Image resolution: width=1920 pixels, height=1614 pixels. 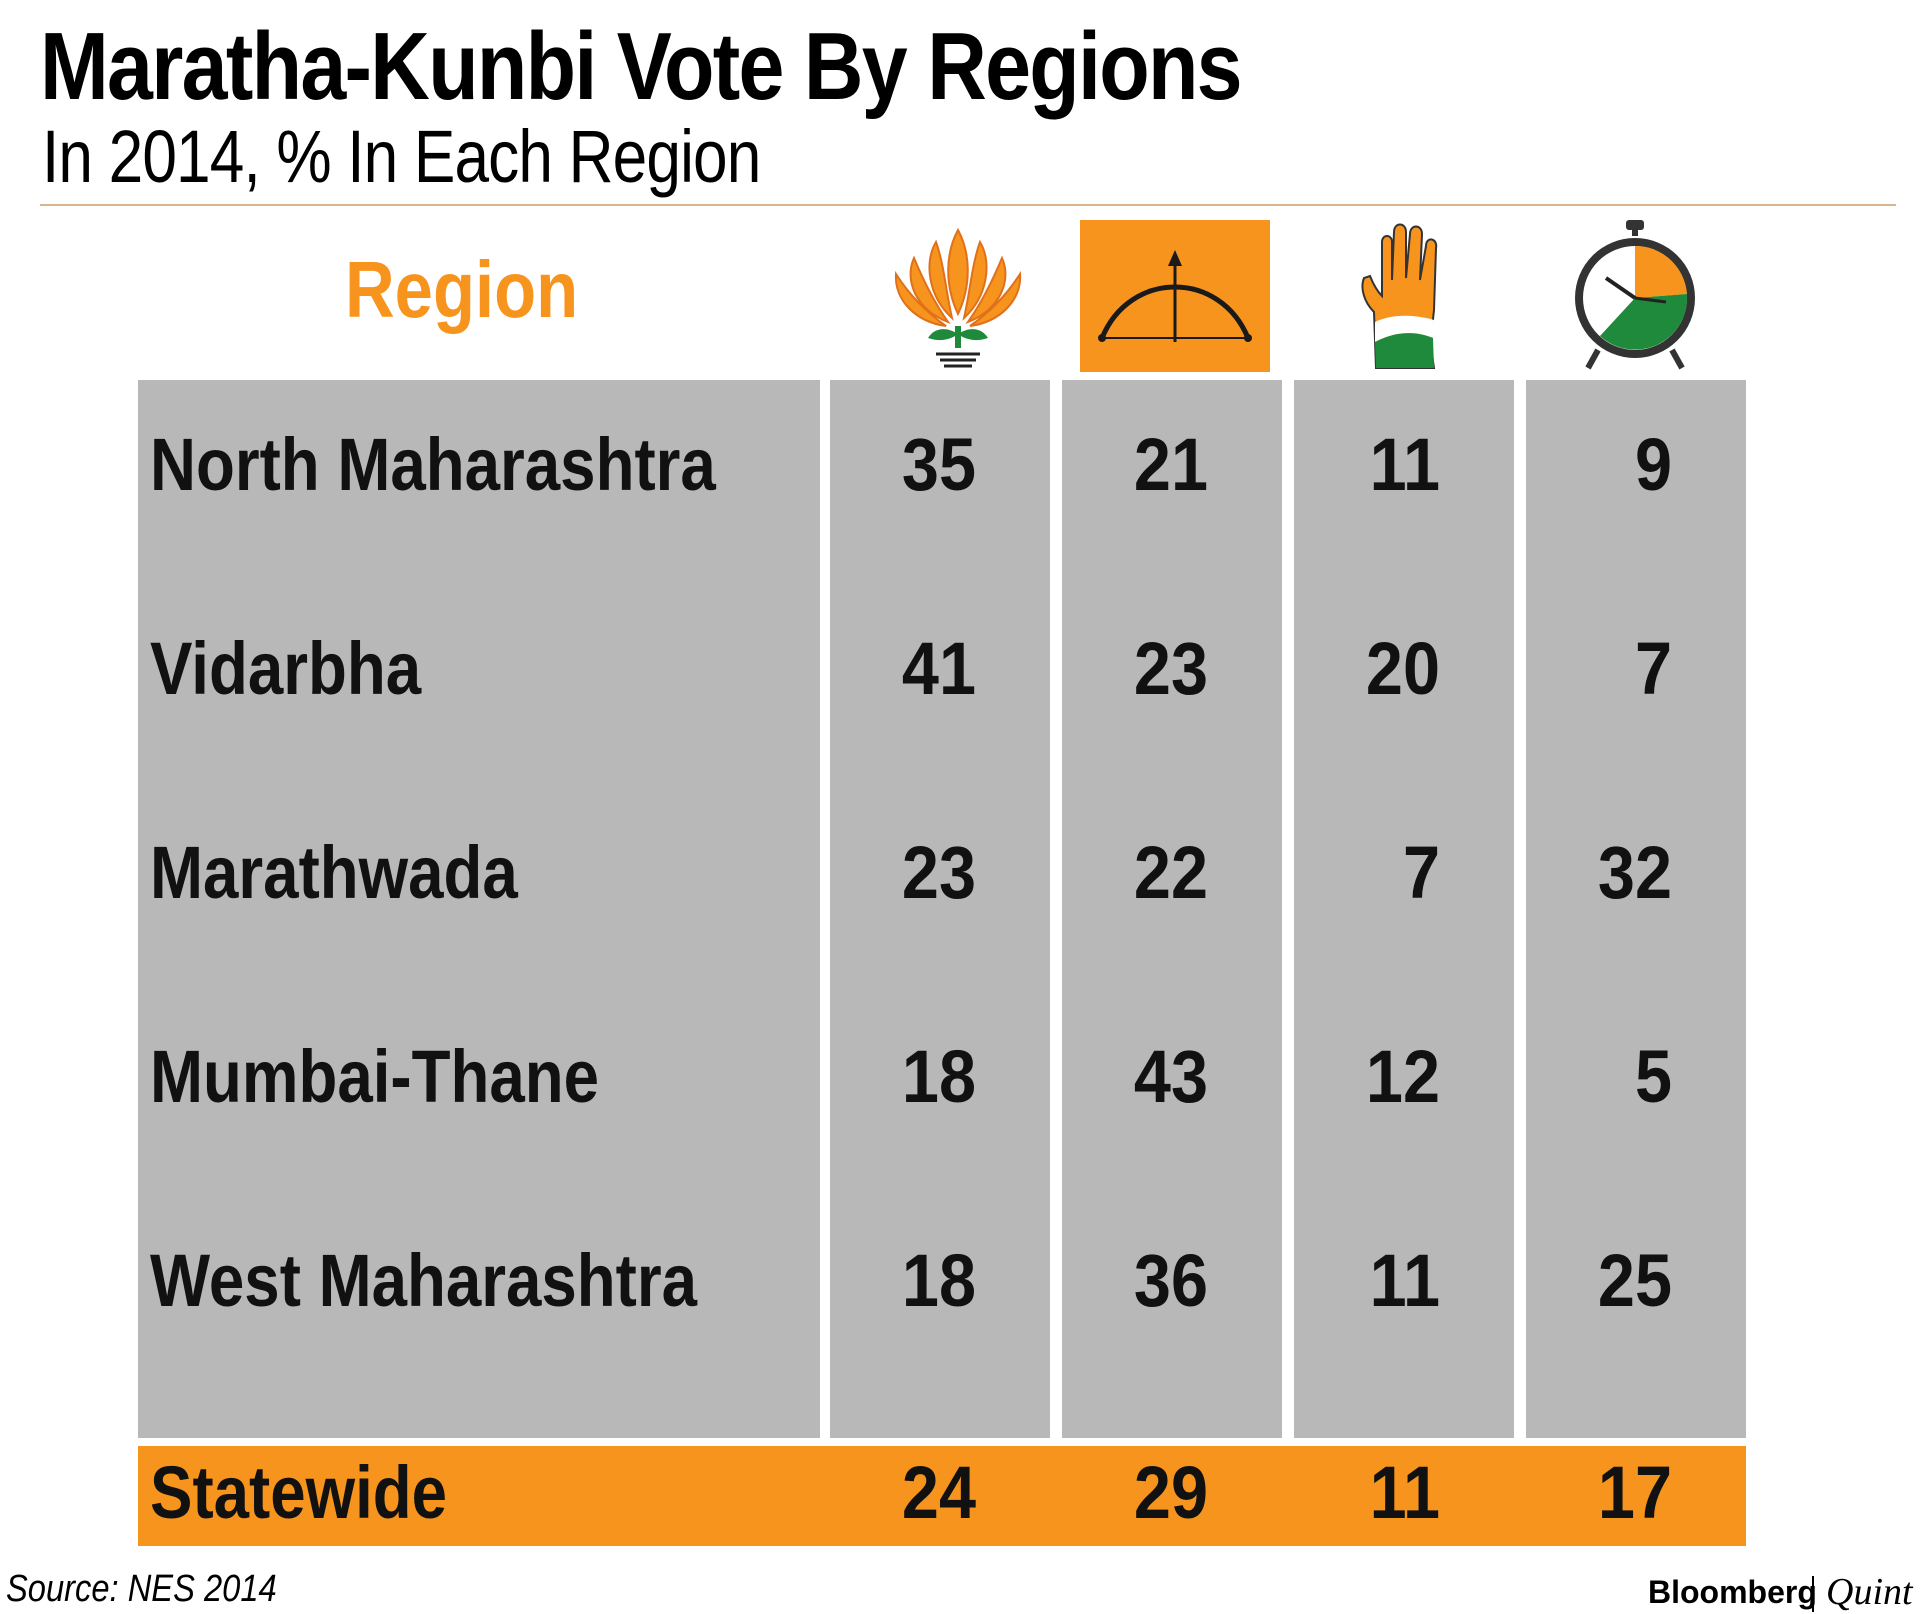 I want to click on page-title: Maratha-Kunbi Vote By Regions, so click(x=641, y=66).